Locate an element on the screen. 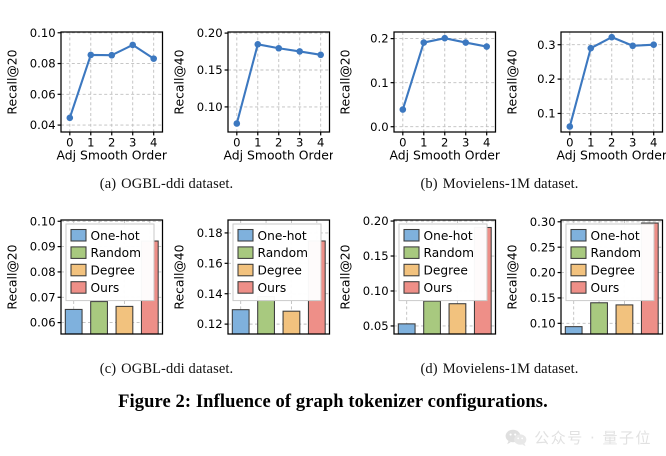 The width and height of the screenshot is (666, 456). watermark-text: 公众号 · 量子位 is located at coordinates (593, 438).